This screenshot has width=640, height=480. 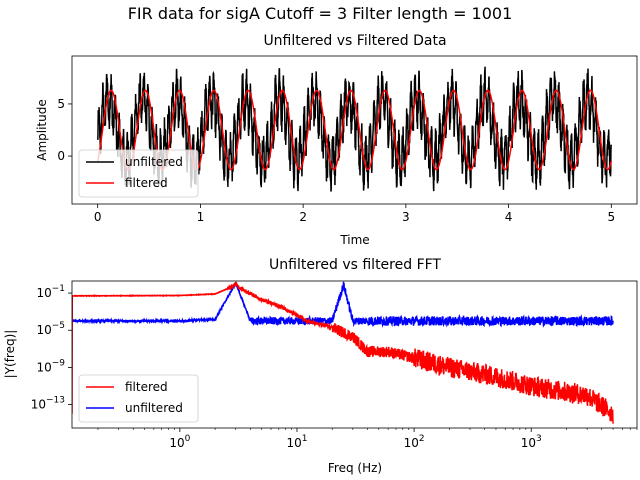 I want to click on time-plot-legend: unfiltered filtered, so click(x=138, y=173).